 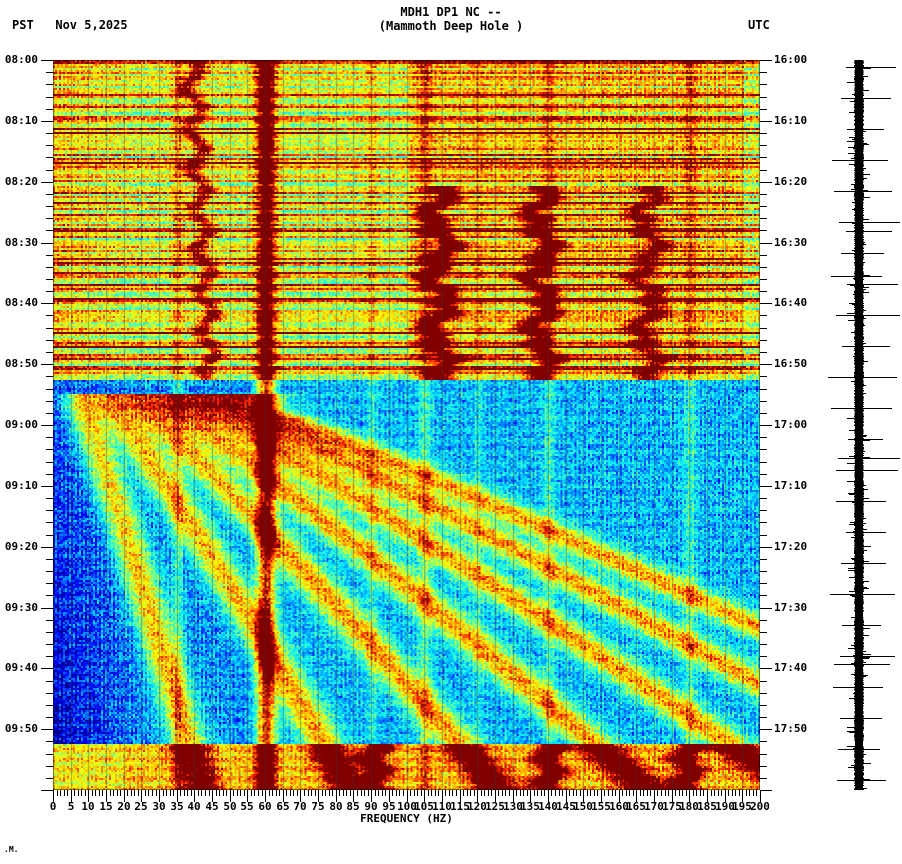 What do you see at coordinates (791, 302) in the screenshot?
I see `time-label-utc: 16:40` at bounding box center [791, 302].